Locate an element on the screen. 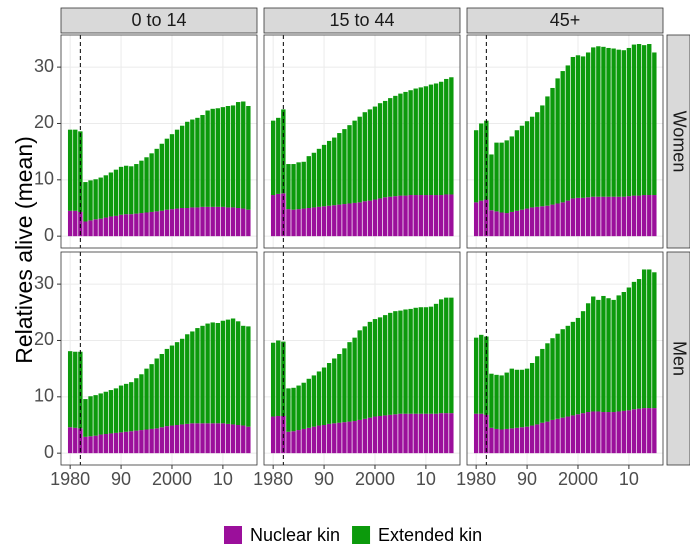 Image resolution: width=690 pixels, height=549 pixels. y-tick-label: 10 is located at coordinates (44, 179).